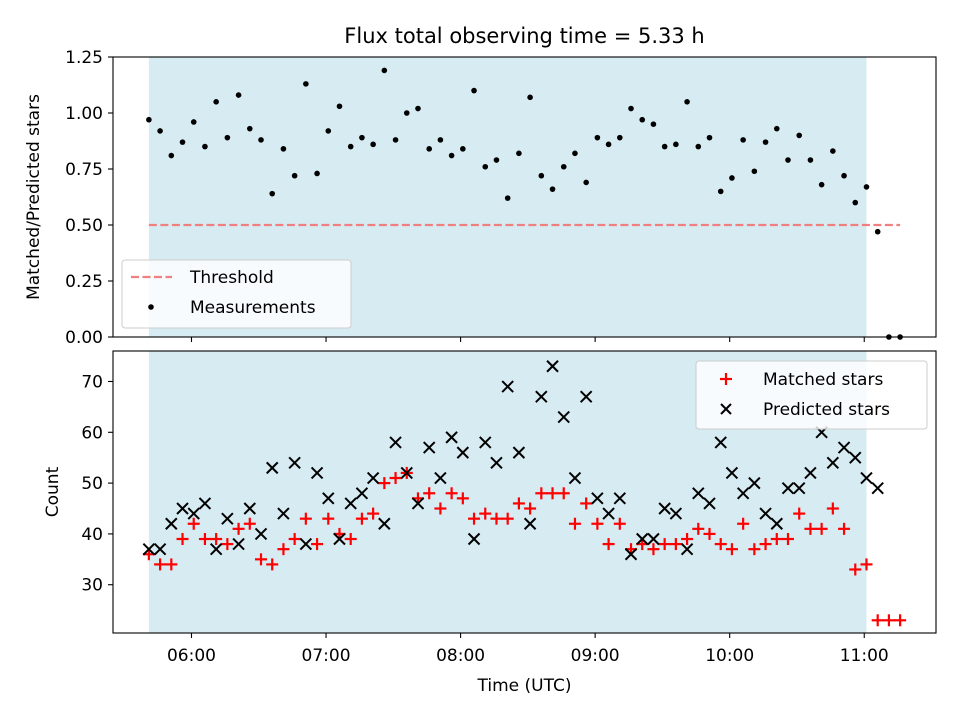 This screenshot has height=720, width=960. I want to click on bottom-x-axis-label: Time (UTC), so click(524, 686).